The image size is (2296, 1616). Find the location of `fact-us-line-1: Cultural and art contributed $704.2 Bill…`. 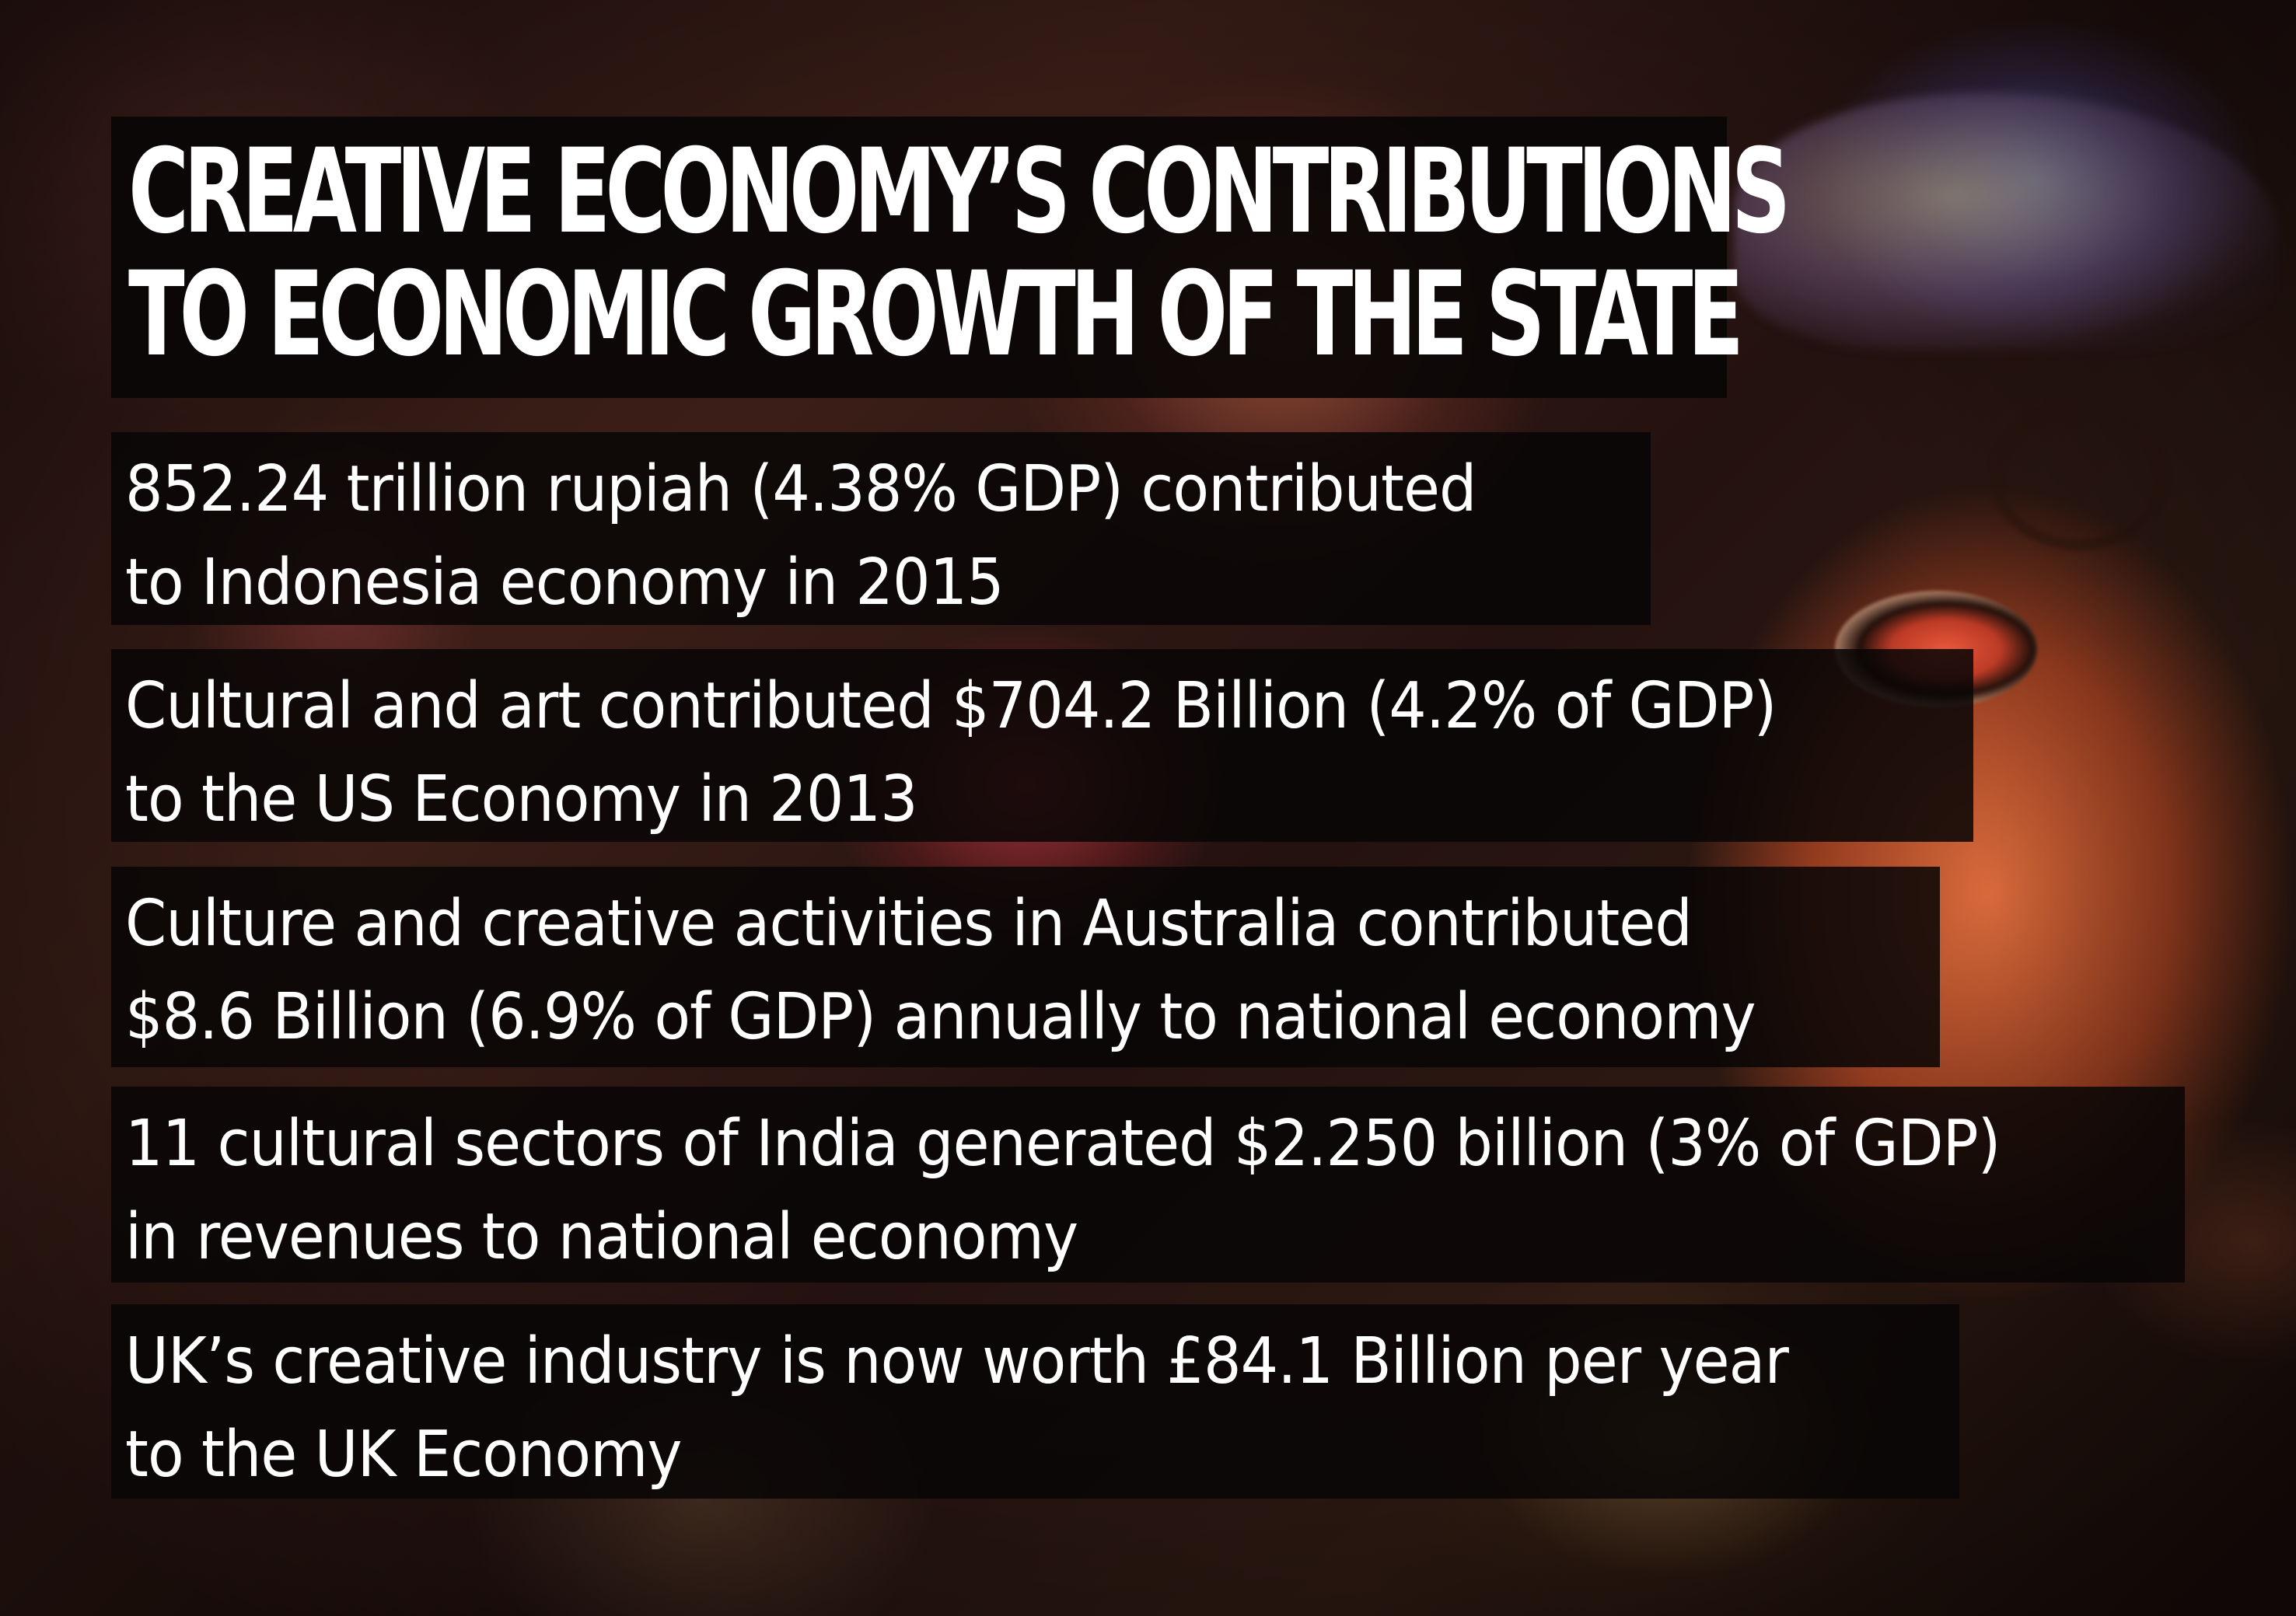

fact-us-line-1: Cultural and art contributed $704.2 Bill… is located at coordinates (951, 706).